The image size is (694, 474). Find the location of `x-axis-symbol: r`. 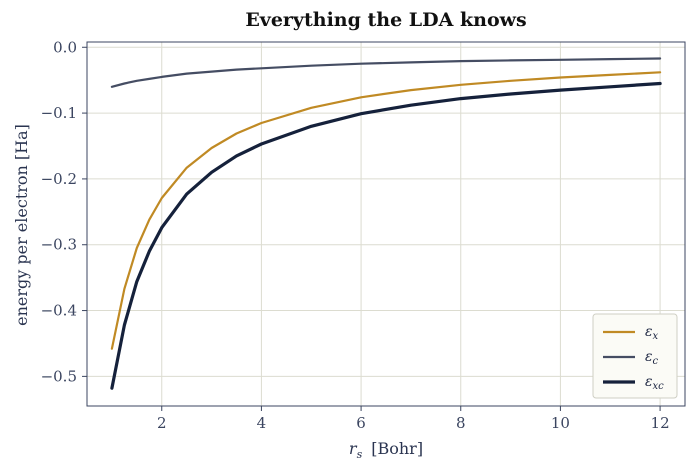

x-axis-symbol: r is located at coordinates (353, 448).